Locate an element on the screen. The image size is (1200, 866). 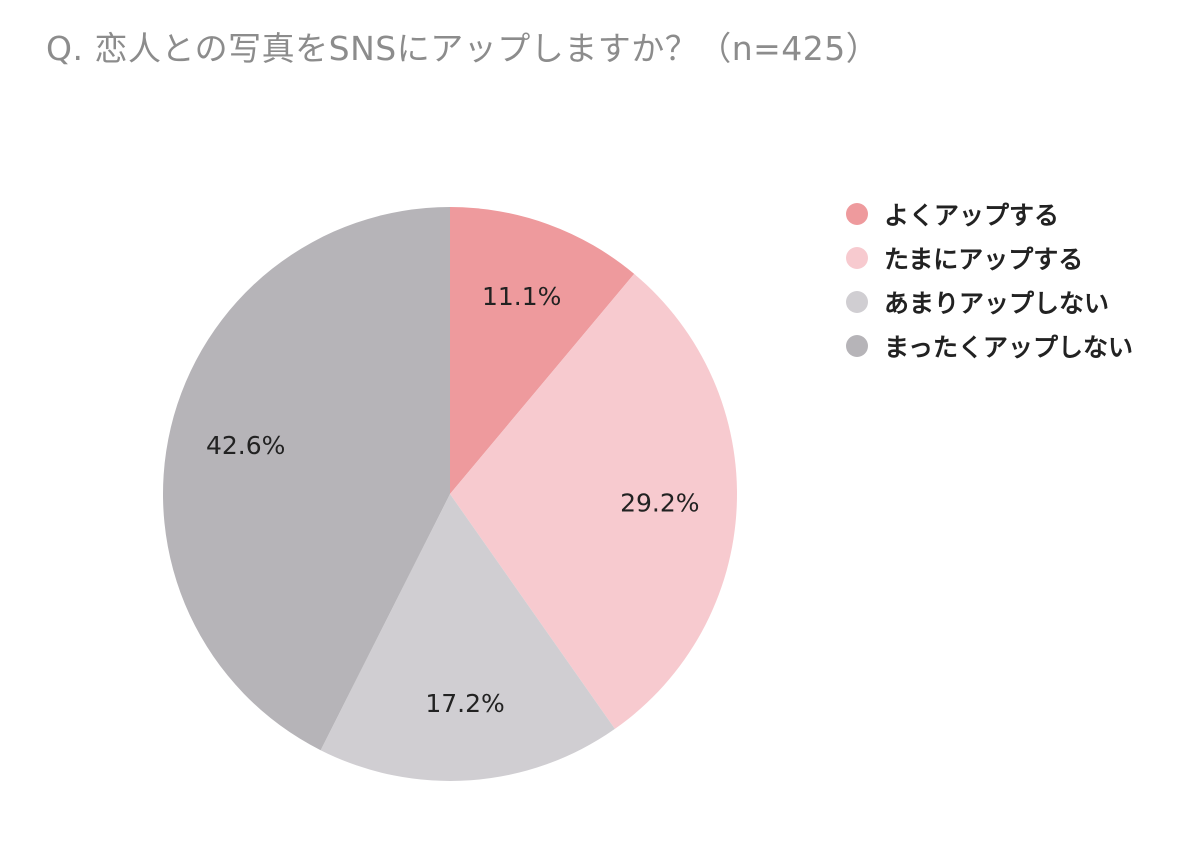
legend: よくアップする たまにアップする あまりアップしない まったくアップしない is located at coordinates (989, 280).